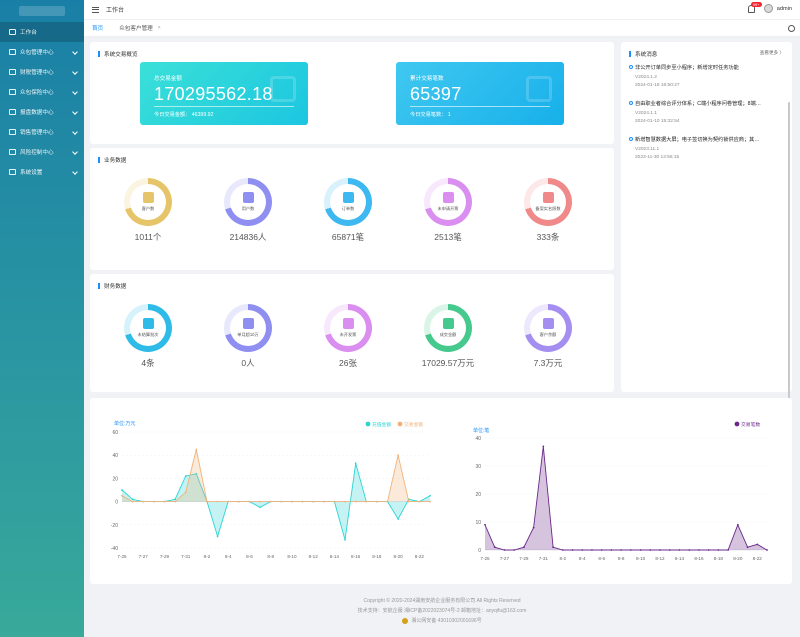 This screenshot has width=800, height=637. What do you see at coordinates (42, 11) in the screenshot?
I see `logo` at bounding box center [42, 11].